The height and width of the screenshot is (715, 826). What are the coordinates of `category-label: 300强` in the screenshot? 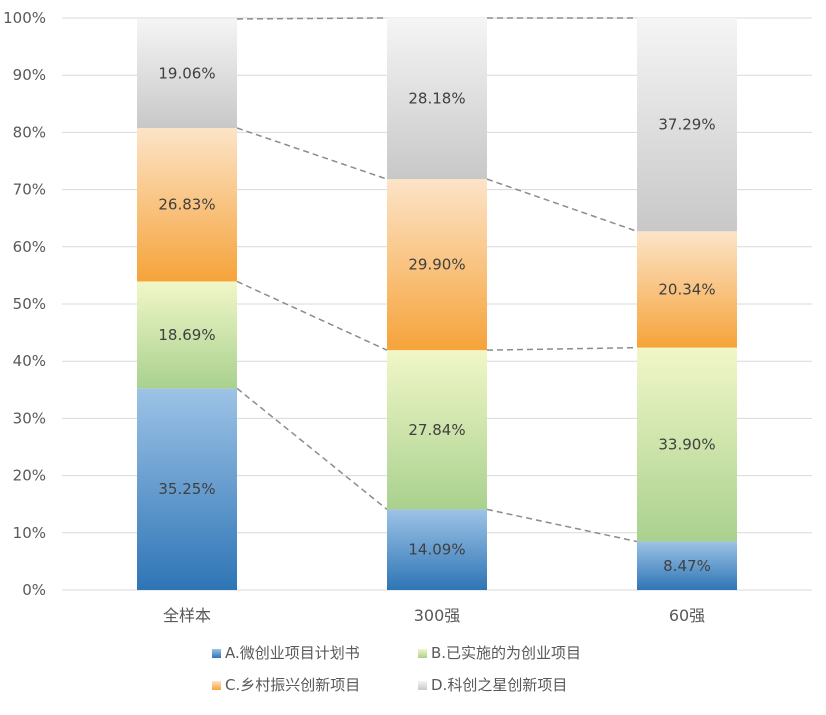 It's located at (437, 615).